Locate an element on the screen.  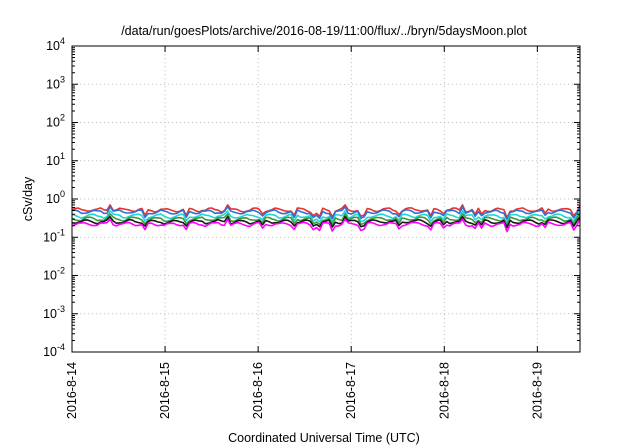
y-tick-label: 10⁻³ is located at coordinates (54, 312).